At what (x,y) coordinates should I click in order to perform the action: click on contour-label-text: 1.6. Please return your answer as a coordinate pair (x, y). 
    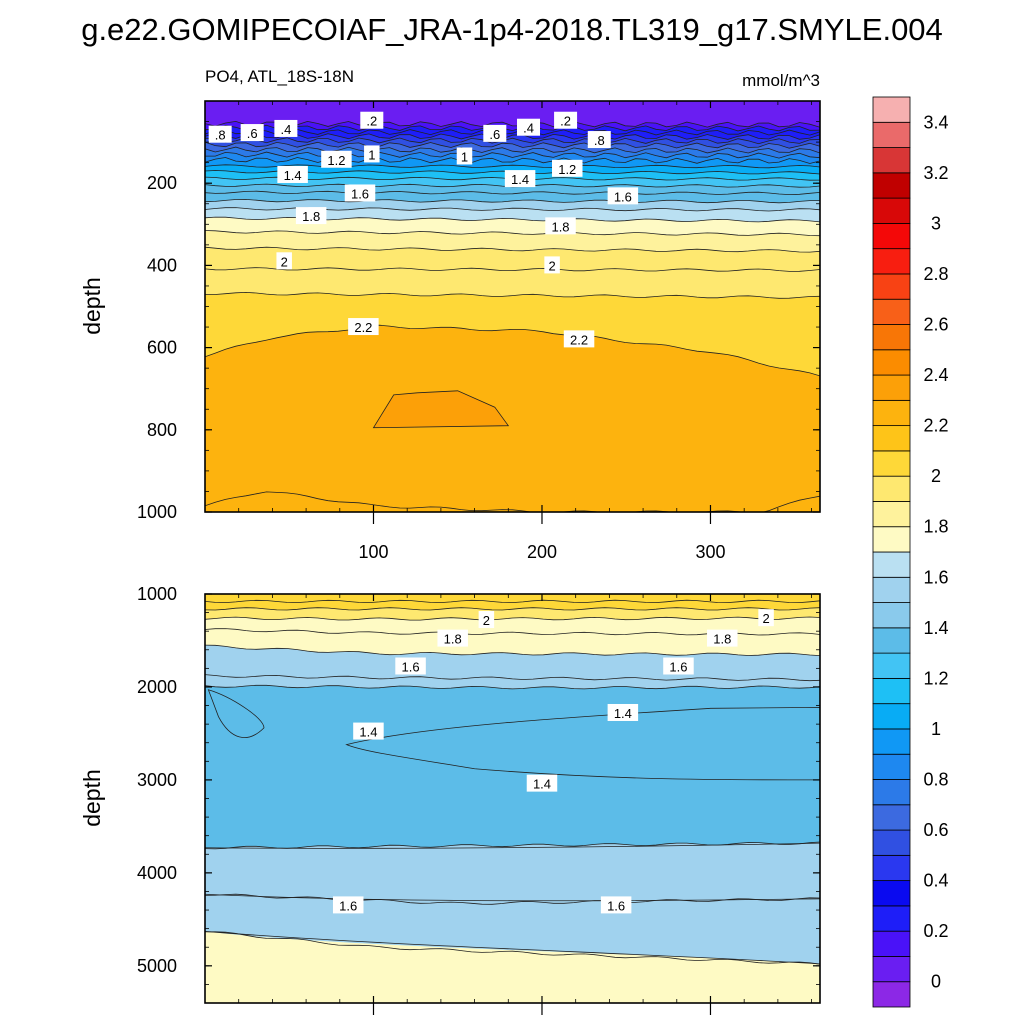
    Looking at the image, I should click on (623, 196).